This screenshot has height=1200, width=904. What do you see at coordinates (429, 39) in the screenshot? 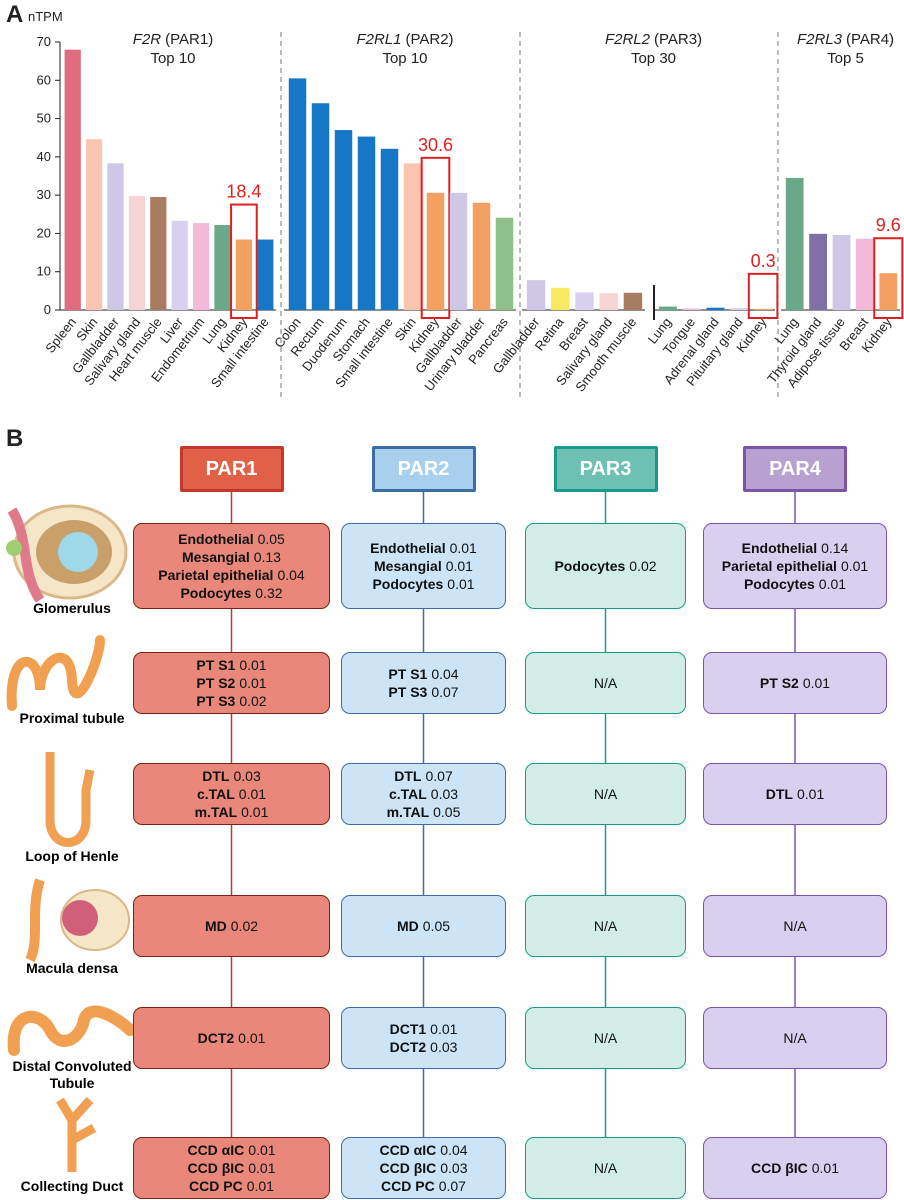
I see `protein-name: (PAR2)` at bounding box center [429, 39].